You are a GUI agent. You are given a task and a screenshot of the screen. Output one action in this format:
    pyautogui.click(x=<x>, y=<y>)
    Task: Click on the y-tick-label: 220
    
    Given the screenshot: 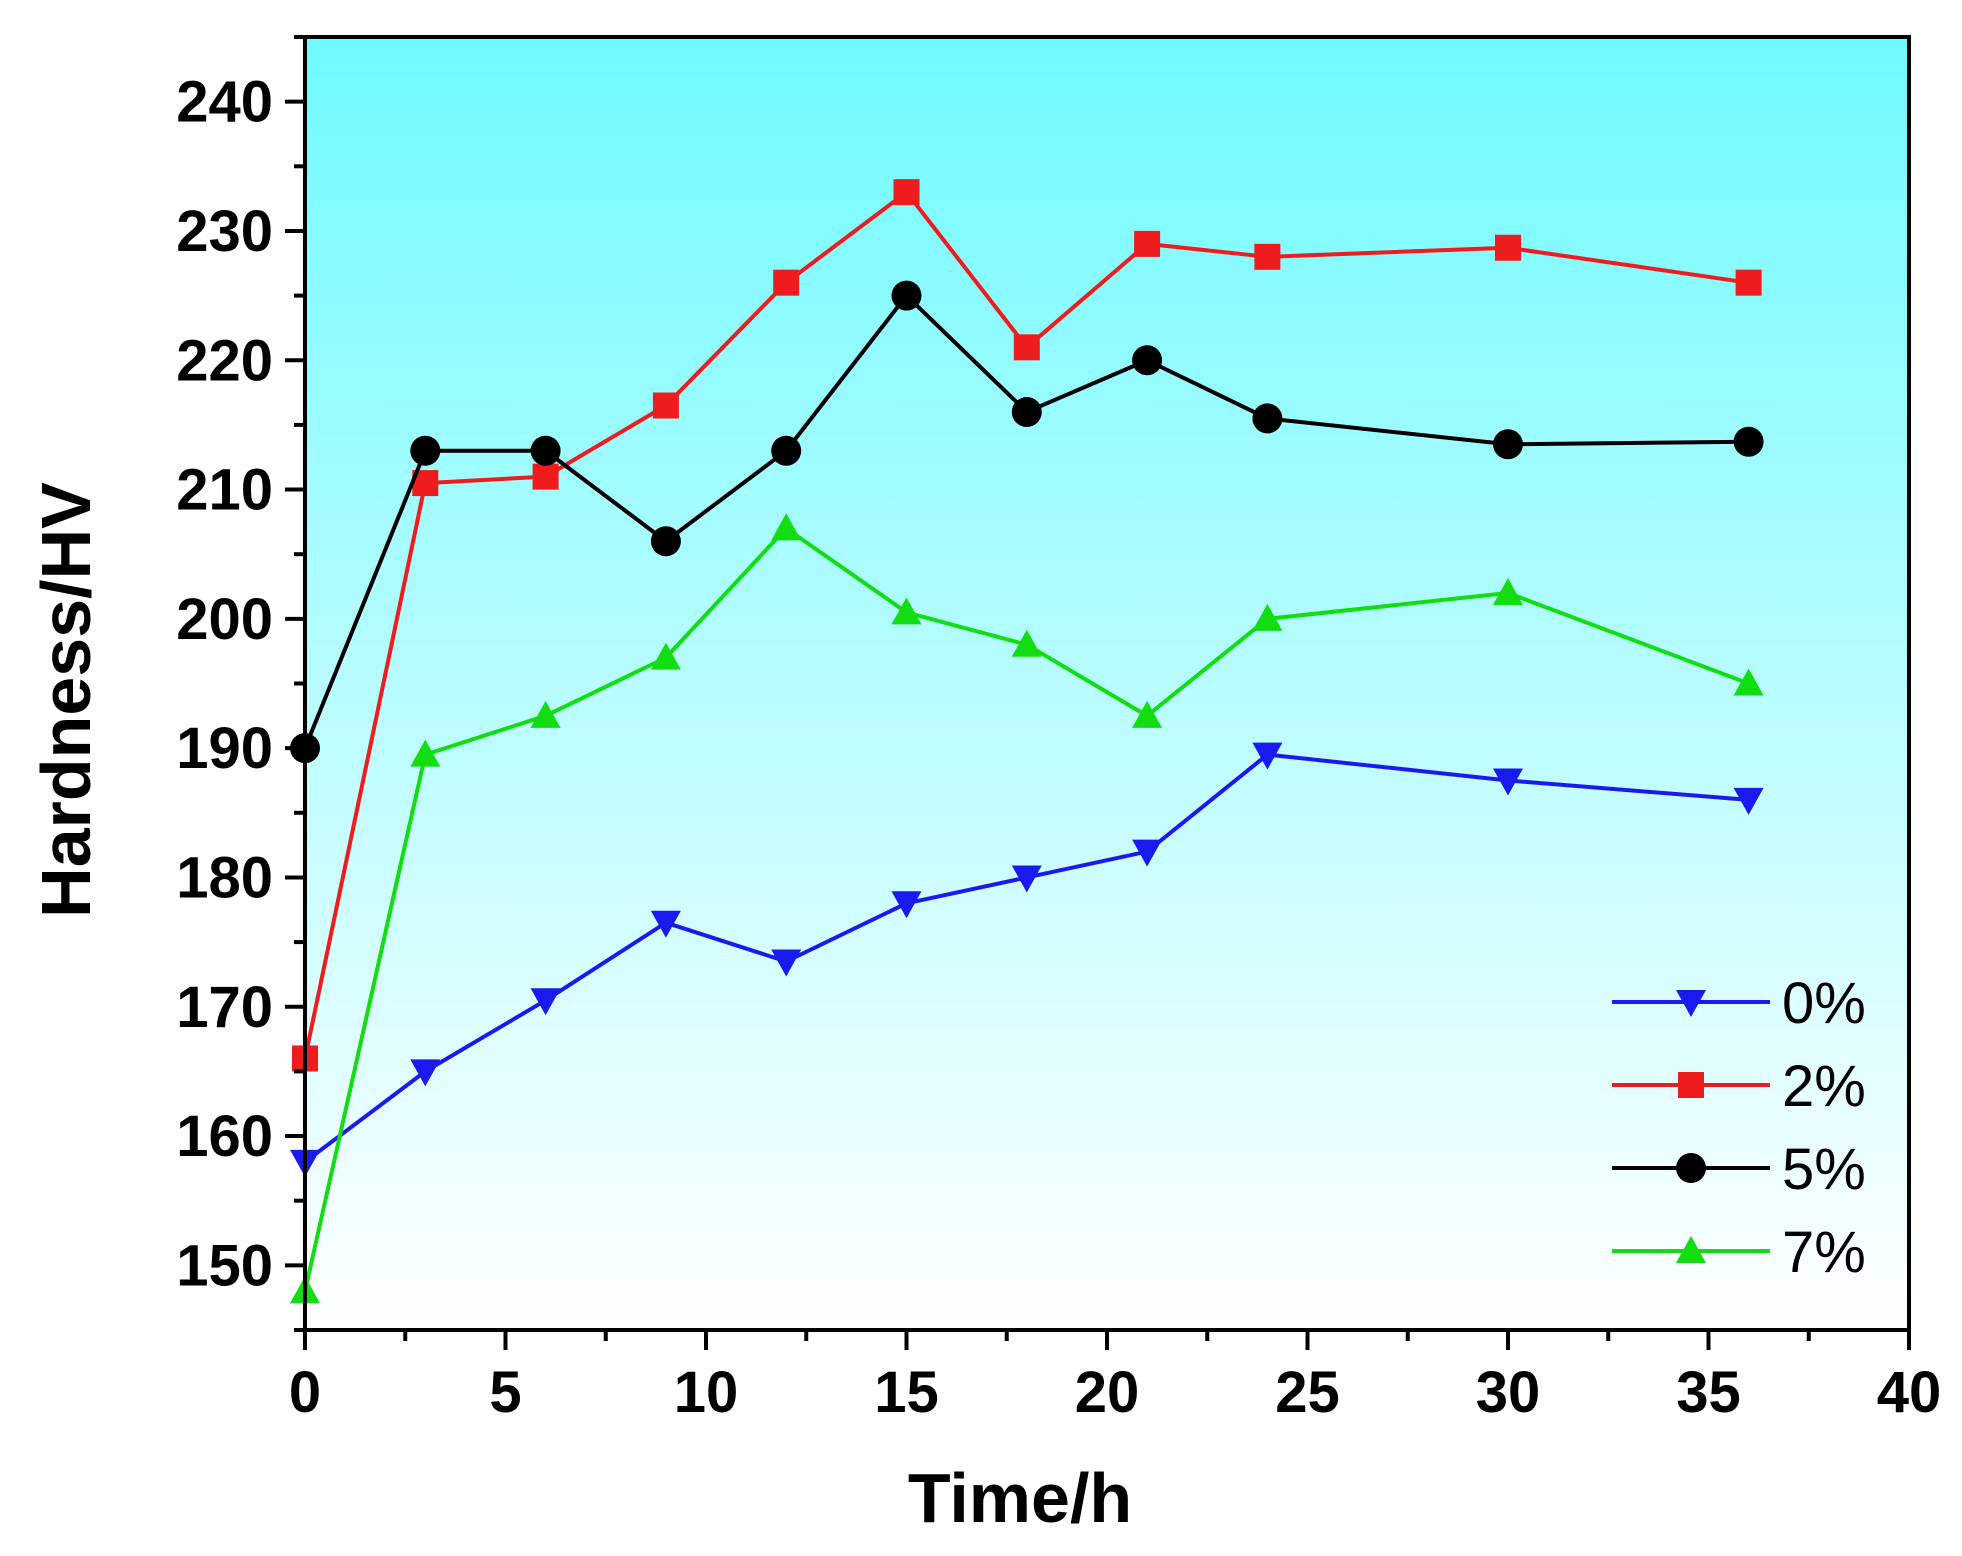 What is the action you would take?
    pyautogui.click(x=224, y=360)
    